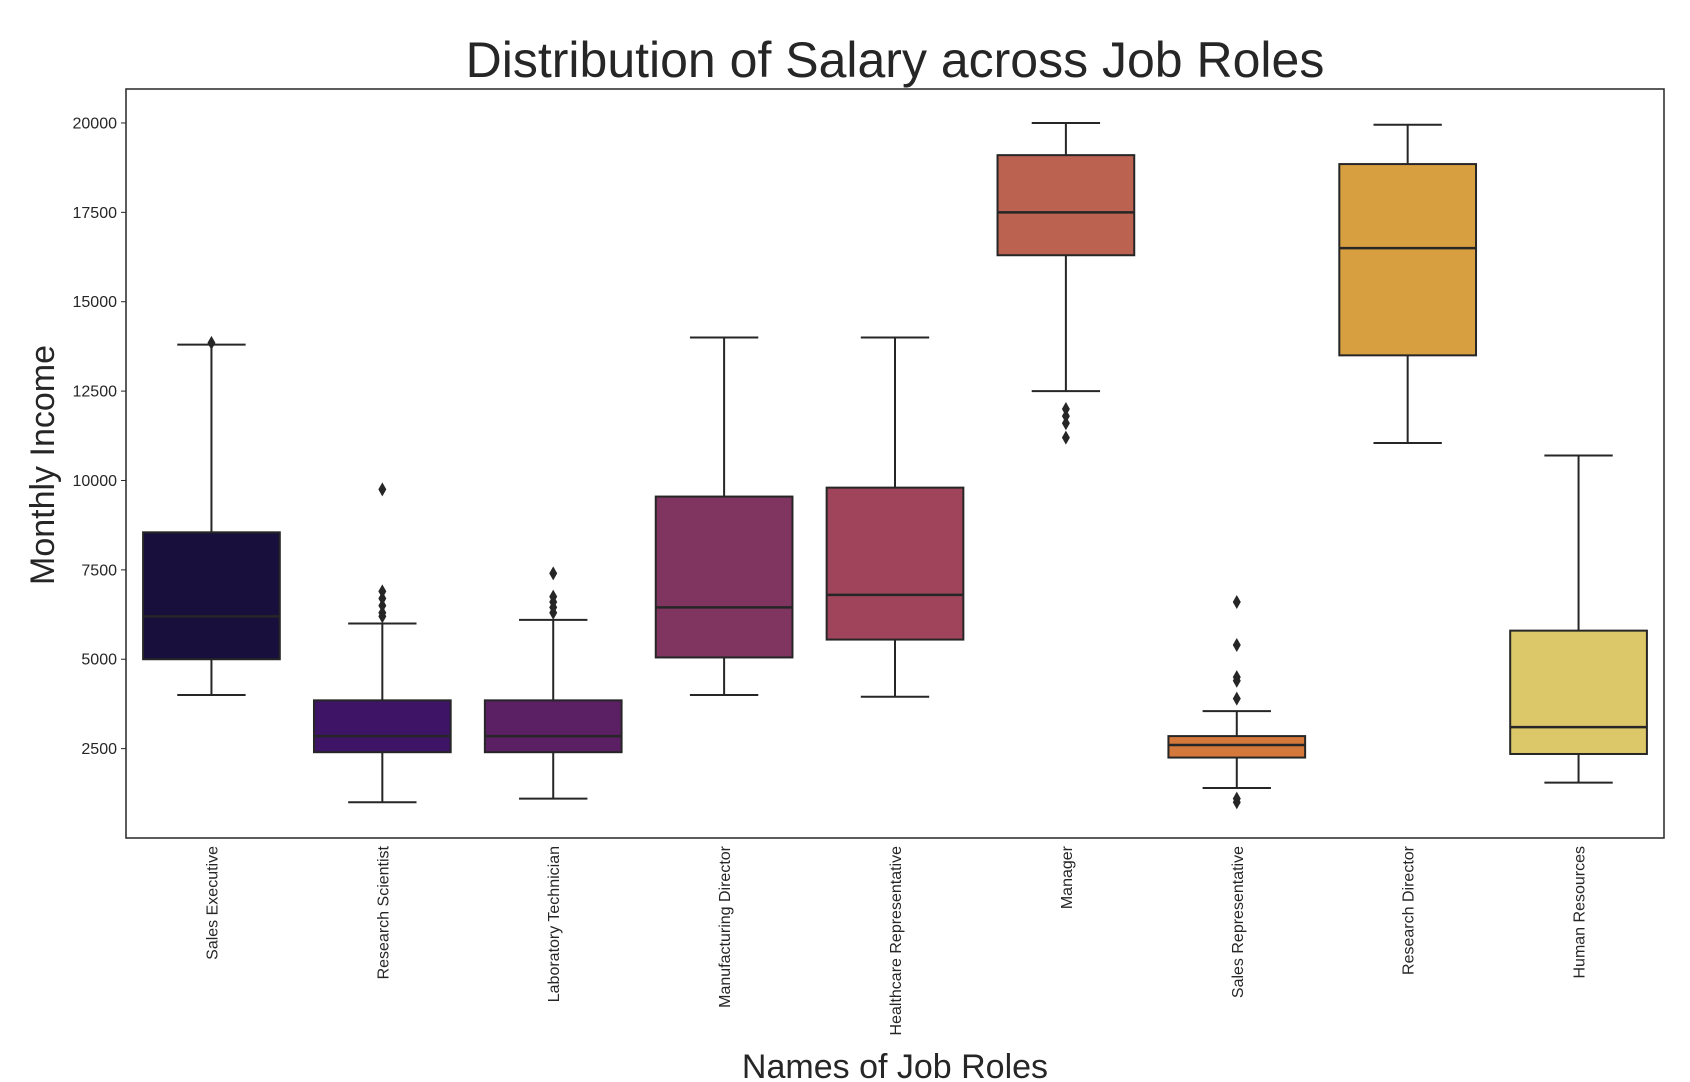 This screenshot has width=1690, height=1082. What do you see at coordinates (1067, 877) in the screenshot?
I see `x-tick-label: Manager` at bounding box center [1067, 877].